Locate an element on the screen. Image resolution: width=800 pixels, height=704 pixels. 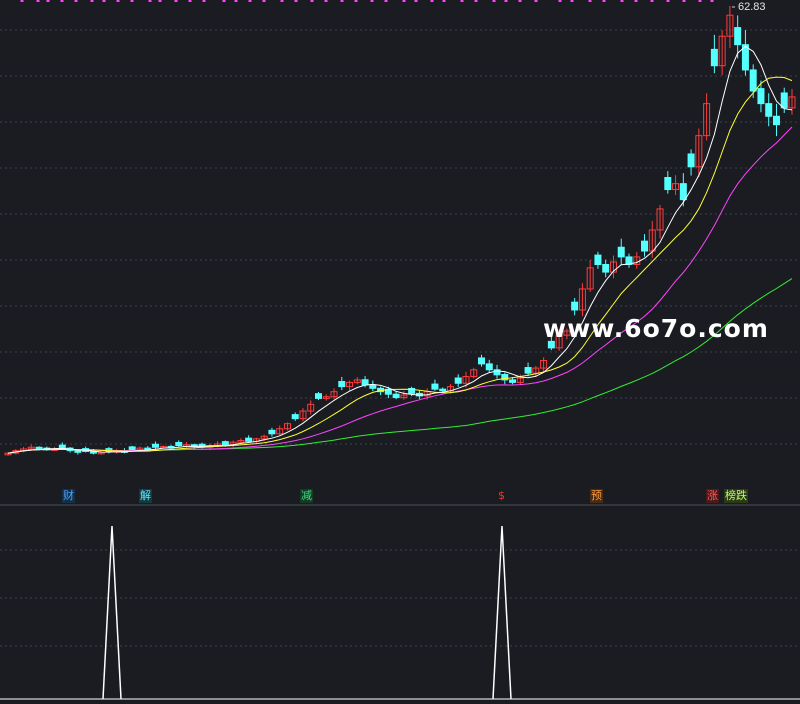
event-marker: $ is located at coordinates (501, 495).